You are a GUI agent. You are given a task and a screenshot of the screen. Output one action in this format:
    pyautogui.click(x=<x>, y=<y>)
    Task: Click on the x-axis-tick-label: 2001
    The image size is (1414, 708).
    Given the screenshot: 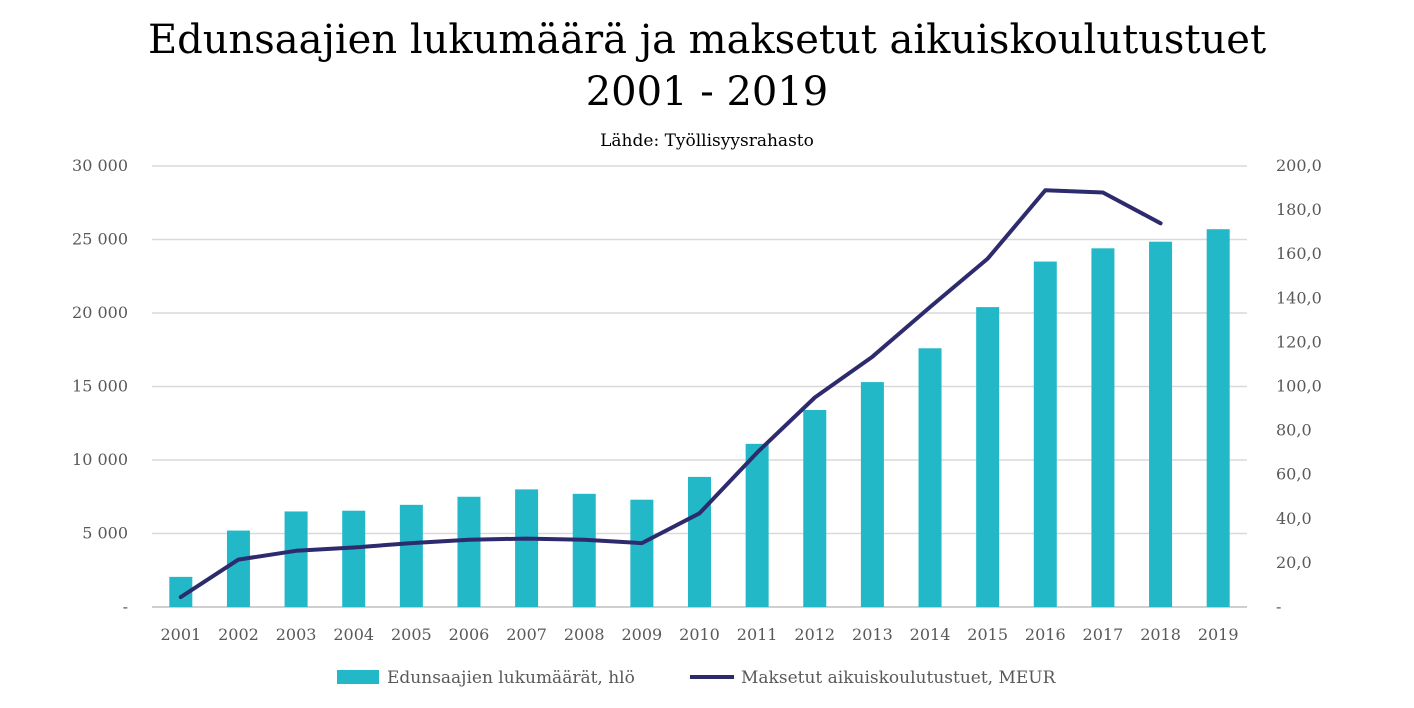 What is the action you would take?
    pyautogui.click(x=180, y=634)
    